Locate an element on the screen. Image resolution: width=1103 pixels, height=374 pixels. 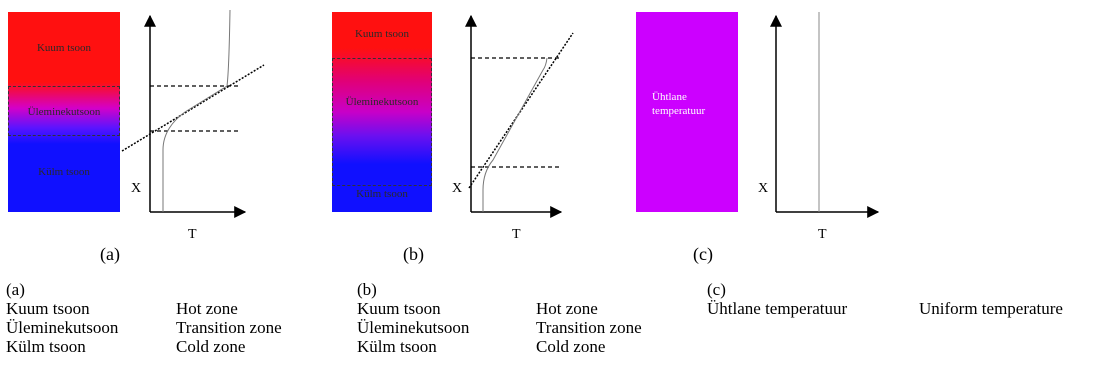
temperature-profile-plot-a: X T is located at coordinates (193, 125).